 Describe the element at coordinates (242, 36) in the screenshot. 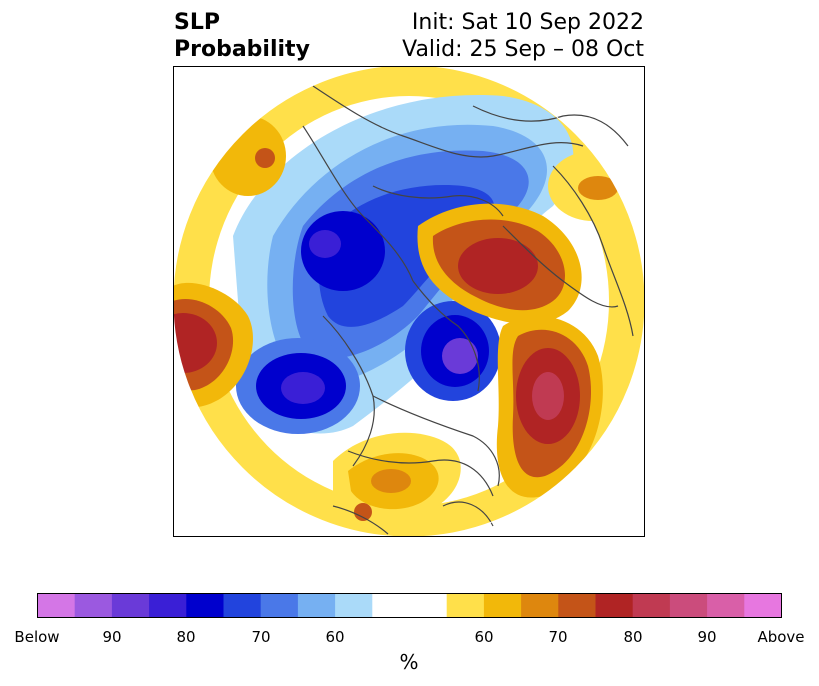

I see `title-left: SLP Probability` at that location.